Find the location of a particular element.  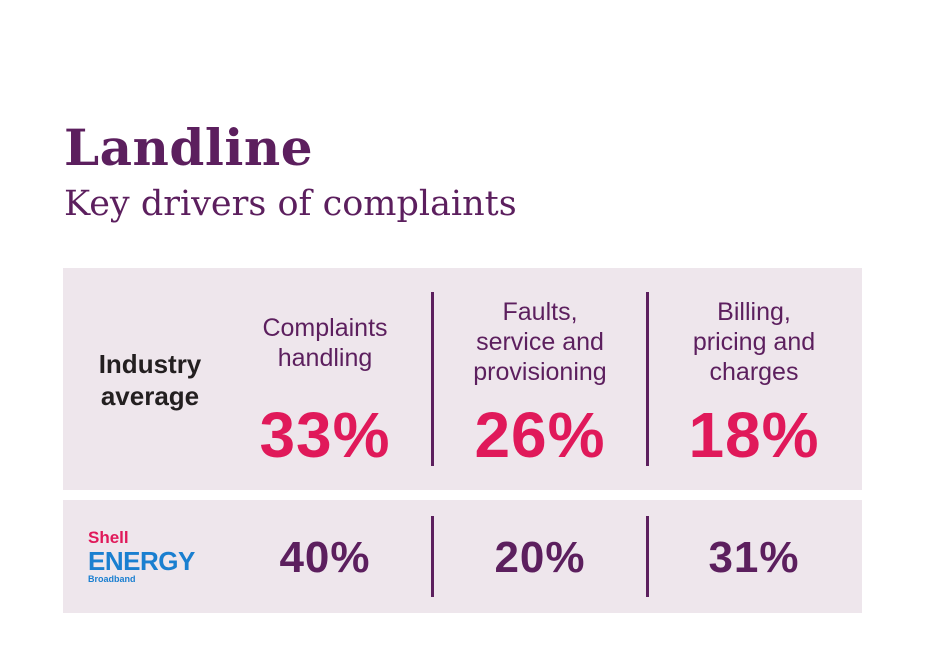

logo-shell-text: Shell is located at coordinates (108, 537).